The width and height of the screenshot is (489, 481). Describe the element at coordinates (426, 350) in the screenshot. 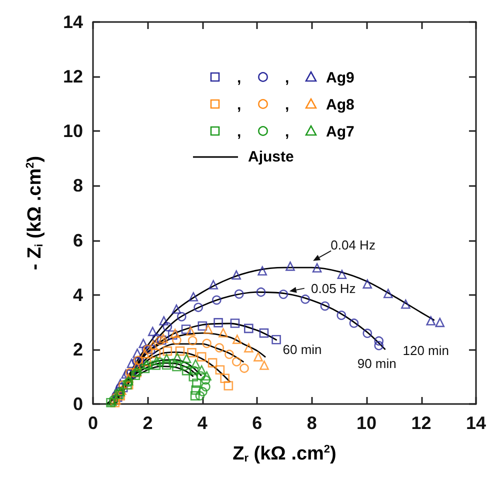

I see `annotation: 120 min` at that location.